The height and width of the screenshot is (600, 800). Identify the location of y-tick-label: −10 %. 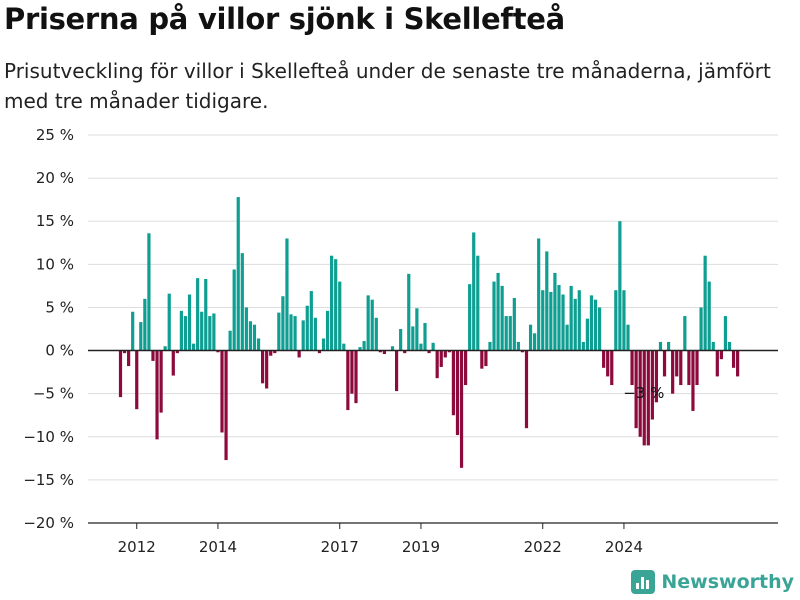
(48, 437).